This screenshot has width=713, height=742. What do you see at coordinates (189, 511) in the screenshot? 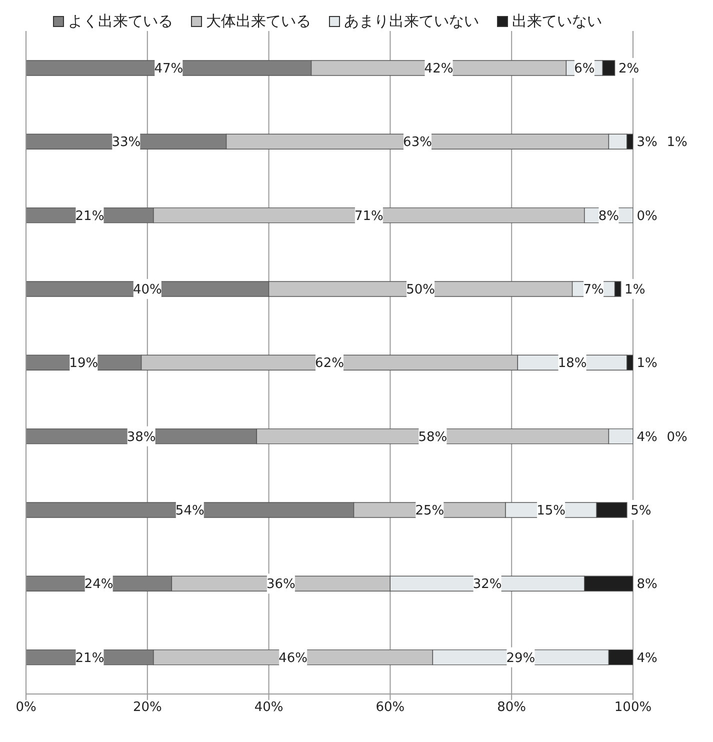
I see `data-label: 54%` at bounding box center [189, 511].